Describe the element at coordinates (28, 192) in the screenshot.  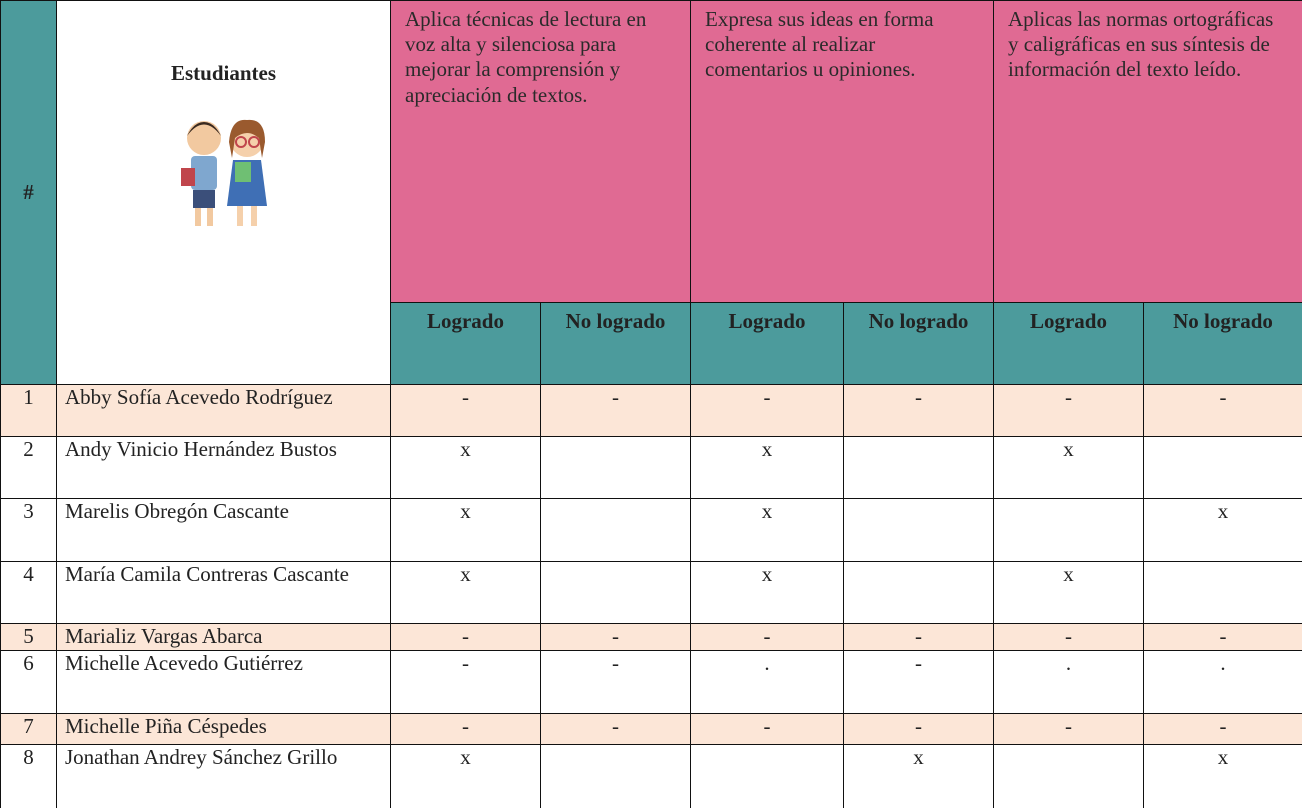
I see `number-header: #` at that location.